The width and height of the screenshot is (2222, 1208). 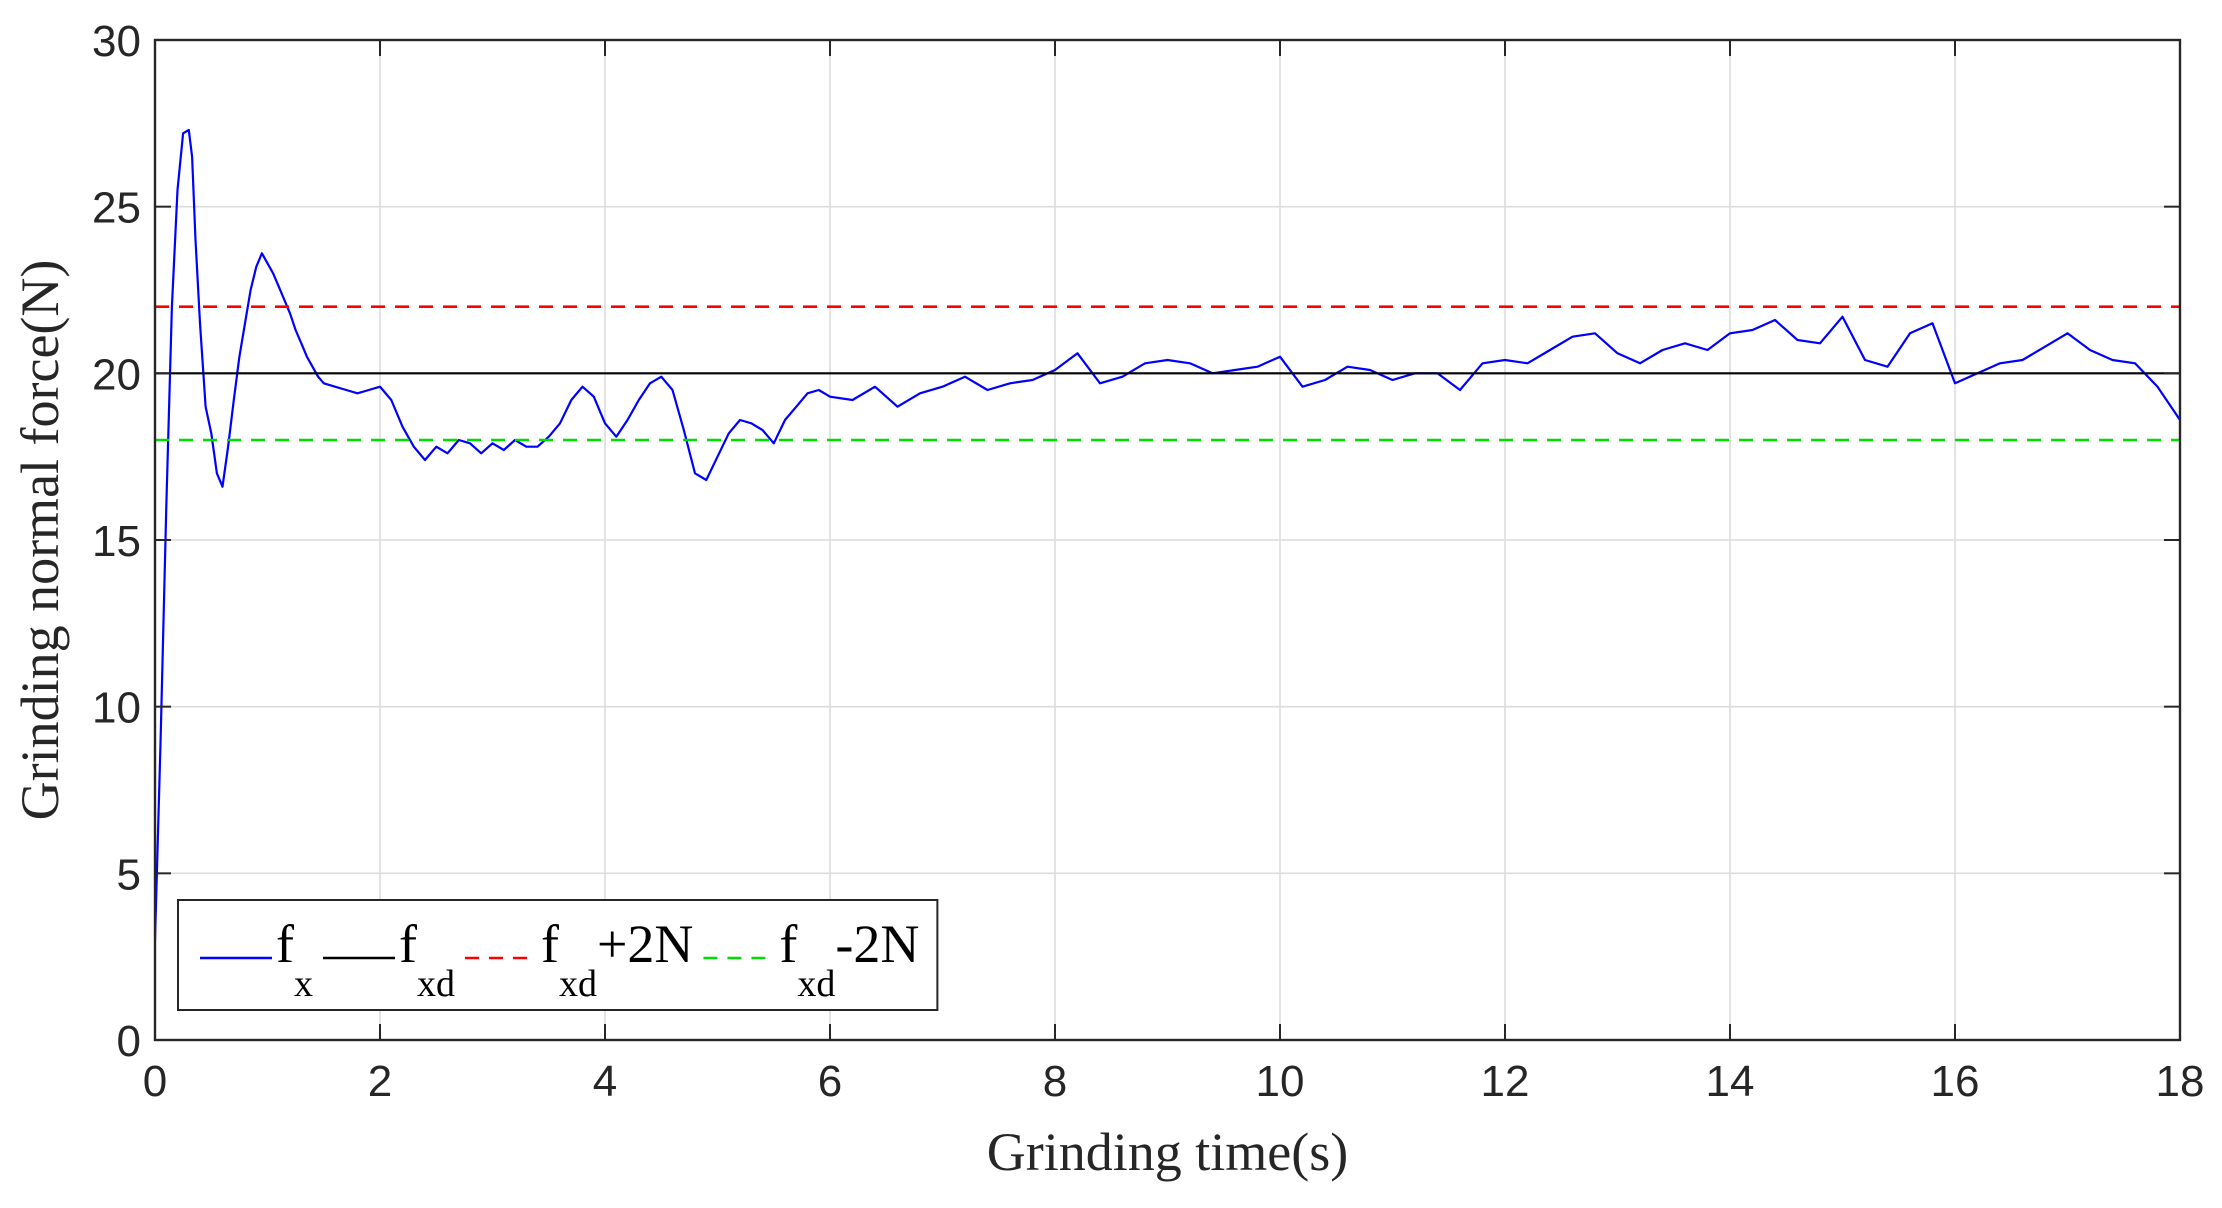 I want to click on y-tick-label: 5, so click(x=129, y=874).